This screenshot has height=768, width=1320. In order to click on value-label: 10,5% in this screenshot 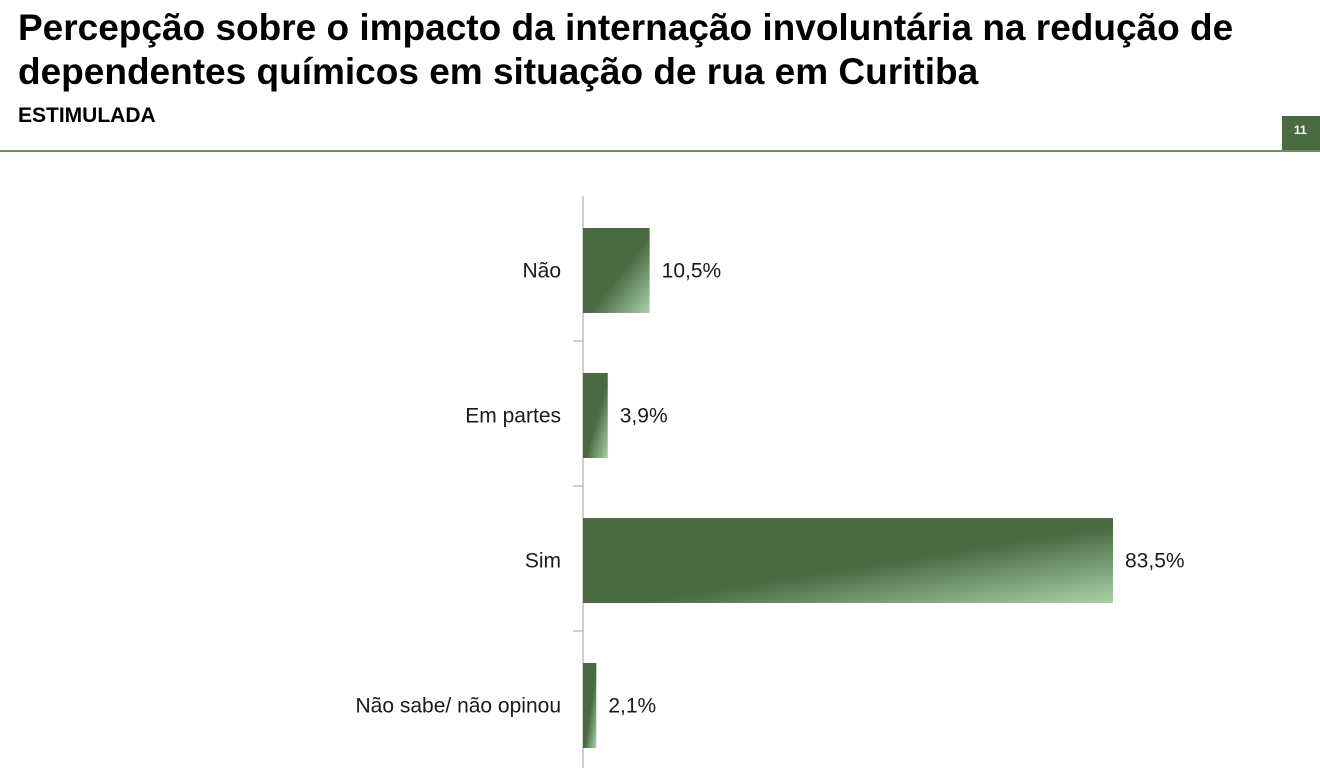, I will do `click(692, 271)`.